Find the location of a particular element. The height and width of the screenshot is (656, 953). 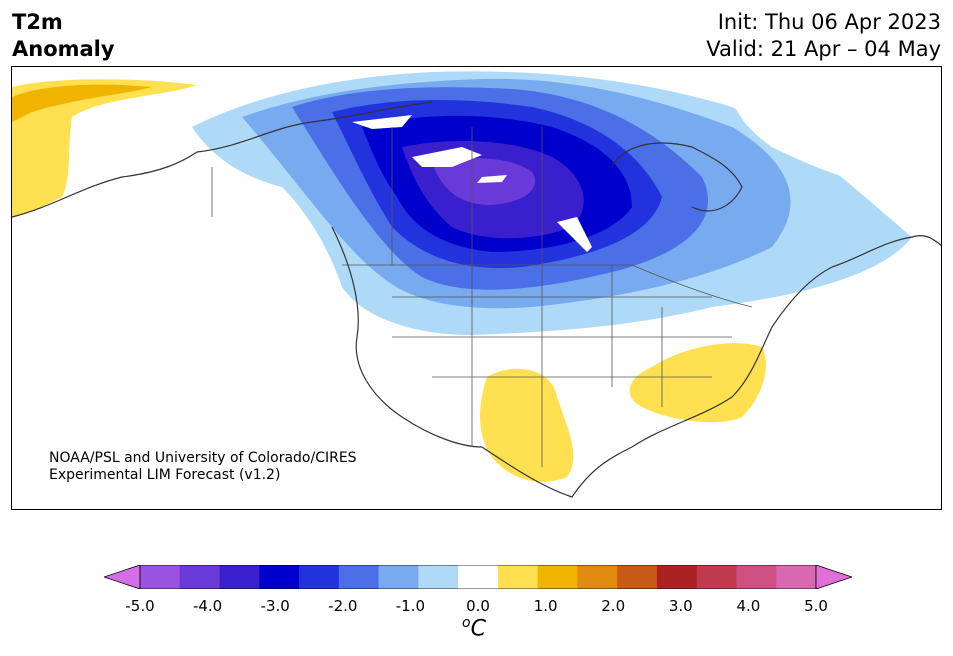

colorbar-tick-label: 0.0 is located at coordinates (478, 606).